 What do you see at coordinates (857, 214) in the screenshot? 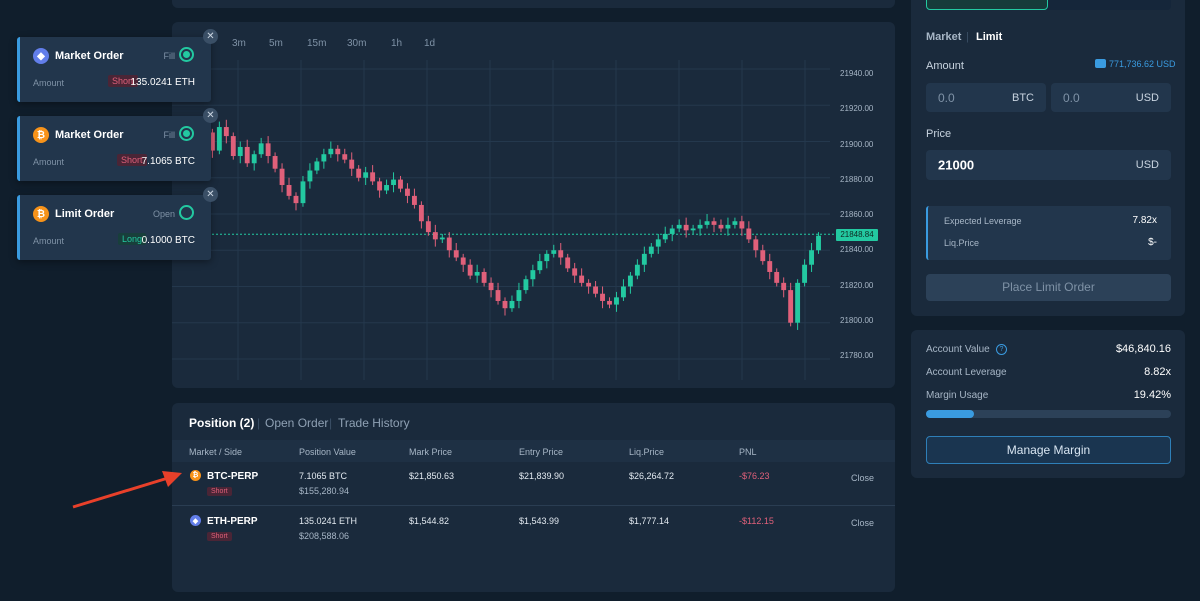
I see `y-tick-label: 21860.00` at bounding box center [857, 214].